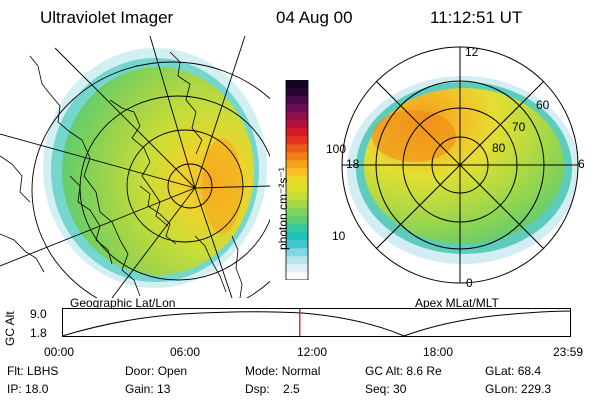 This screenshot has height=400, width=600. Describe the element at coordinates (529, 371) in the screenshot. I see `status-glat-value: 68.4` at that location.